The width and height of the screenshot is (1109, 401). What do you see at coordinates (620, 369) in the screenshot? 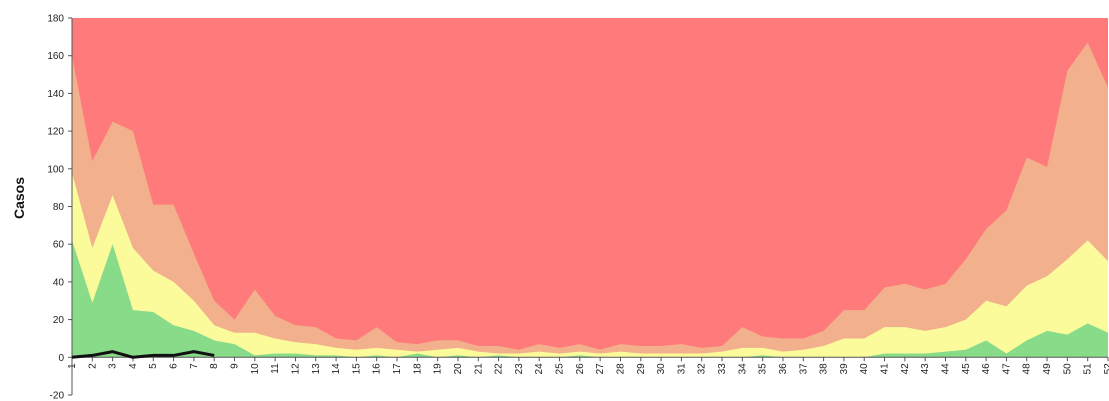
I see `x-tick-label: 28` at bounding box center [620, 369].